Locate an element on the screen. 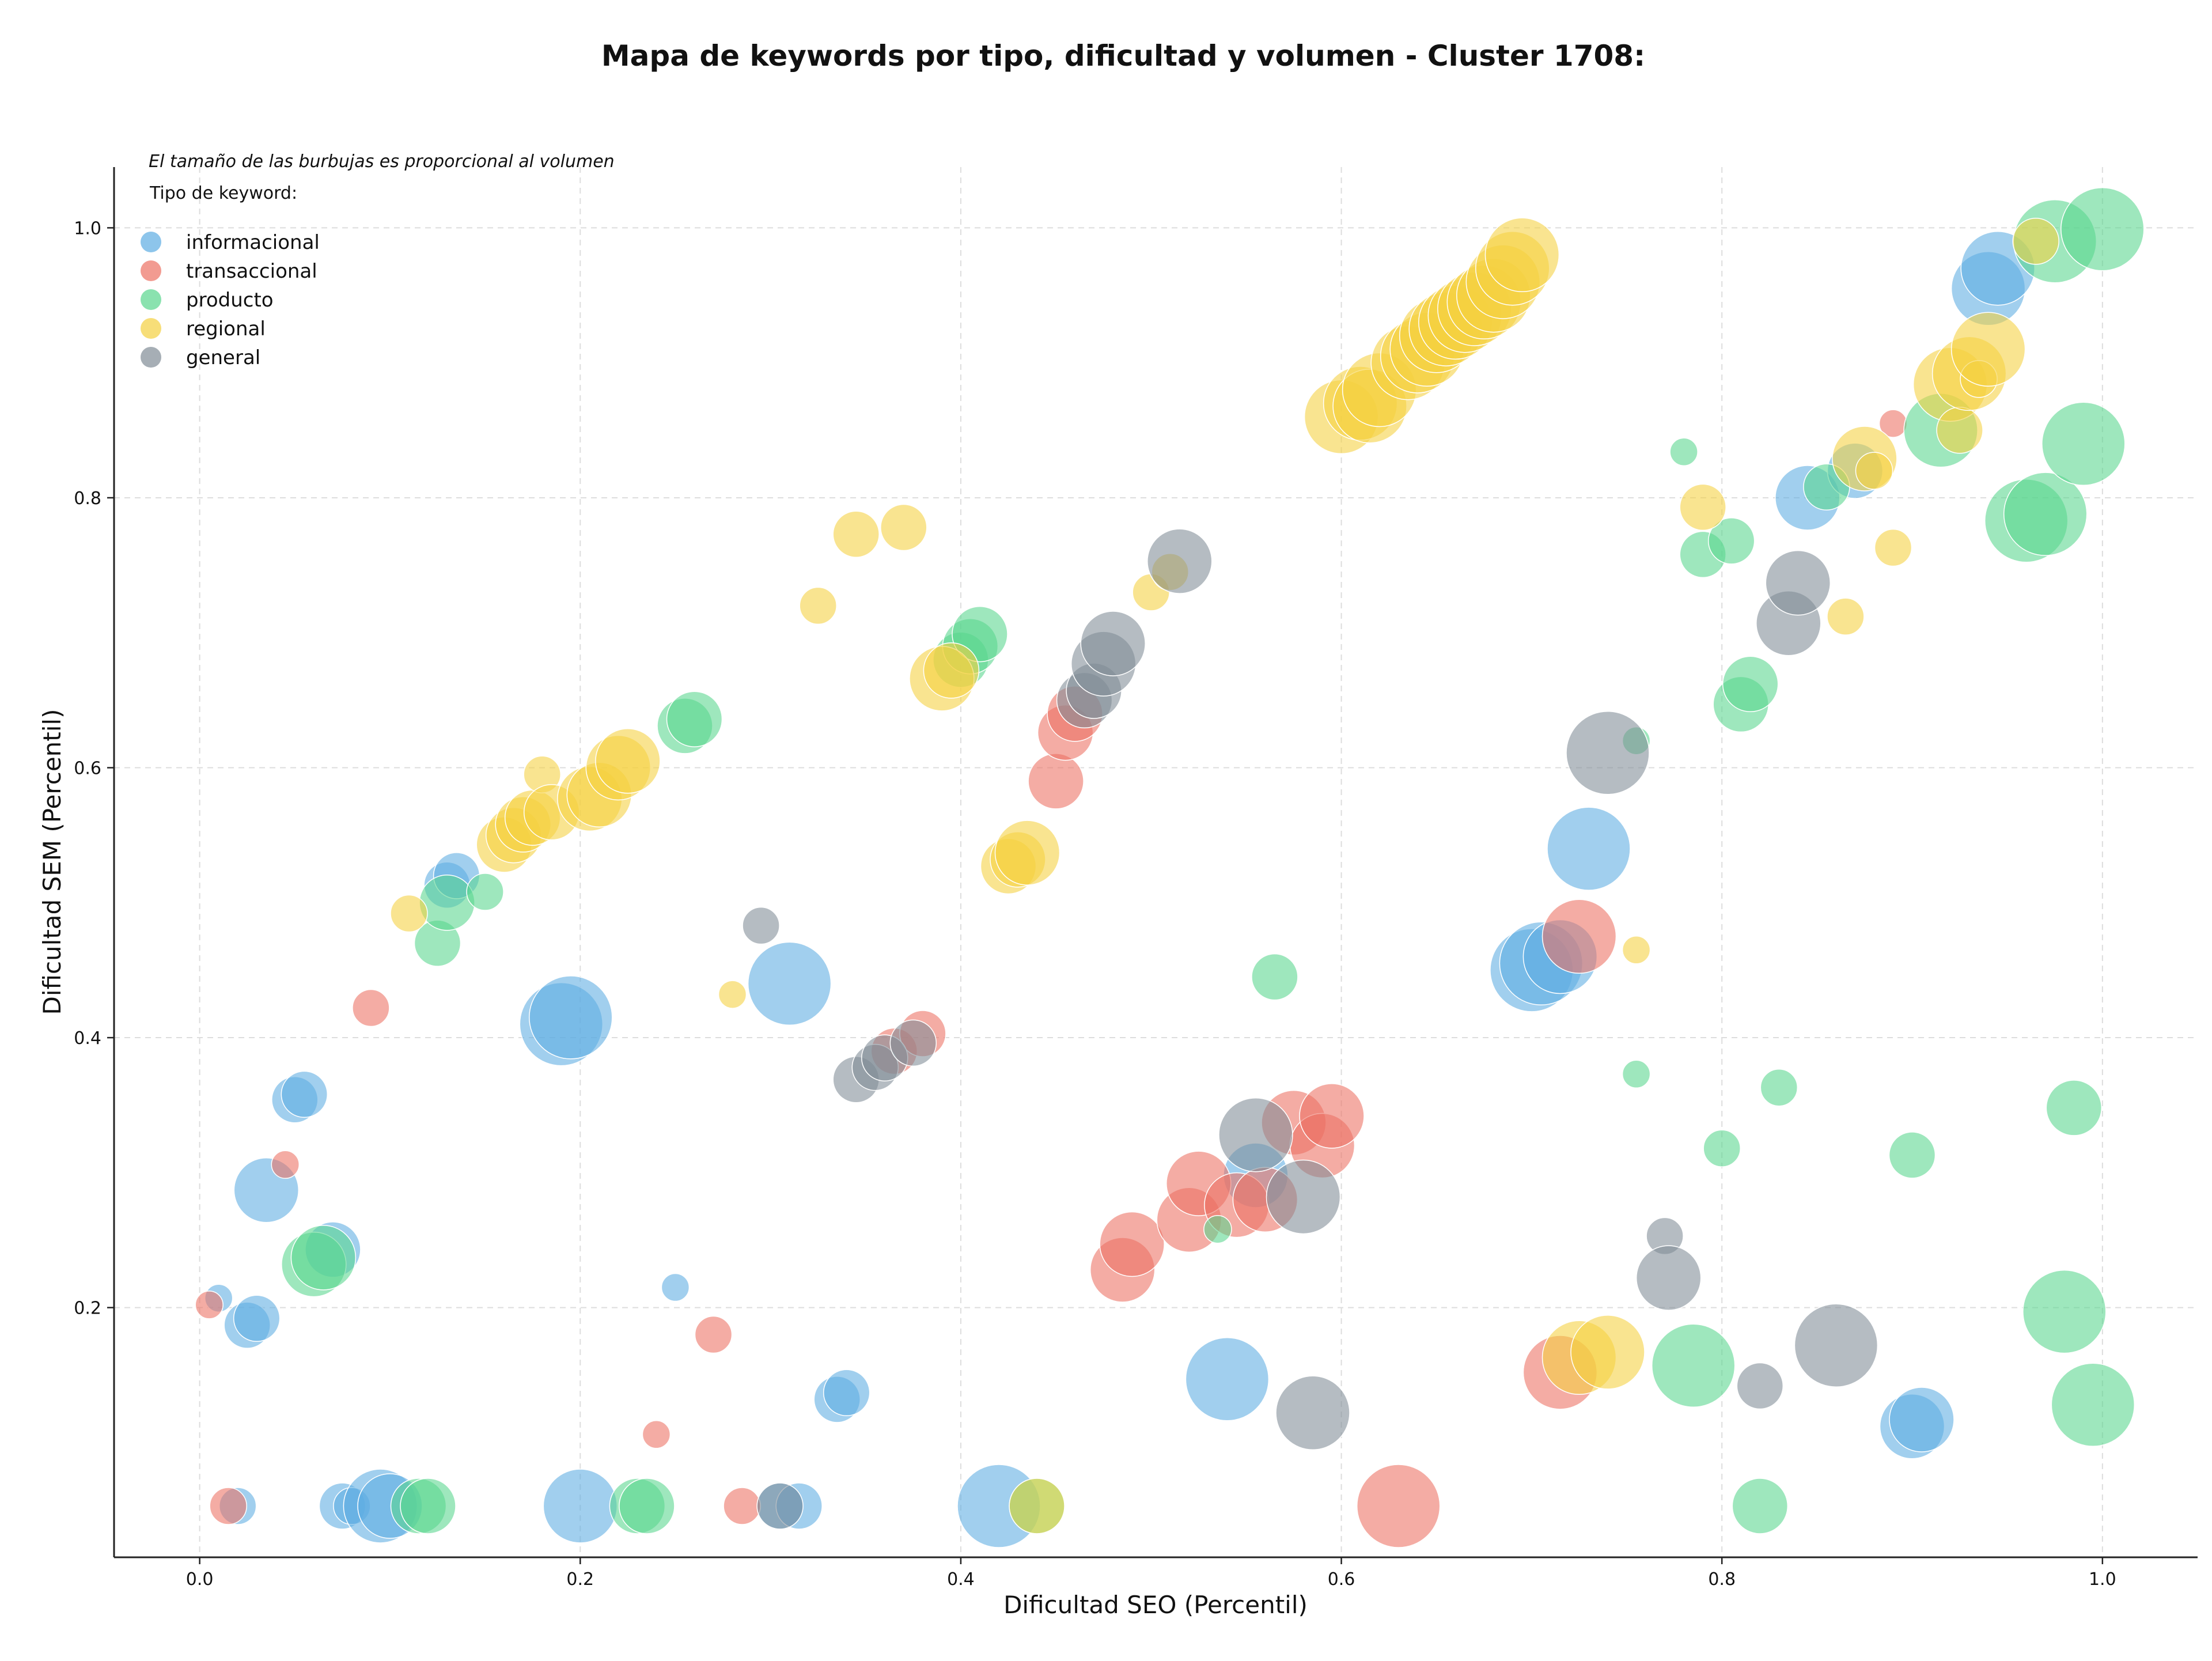  legend-marker-informacional is located at coordinates (151, 242).